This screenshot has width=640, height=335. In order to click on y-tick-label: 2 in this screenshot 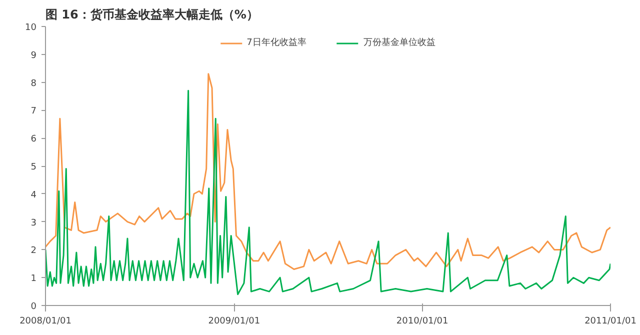, I will do `click(33, 251)`.